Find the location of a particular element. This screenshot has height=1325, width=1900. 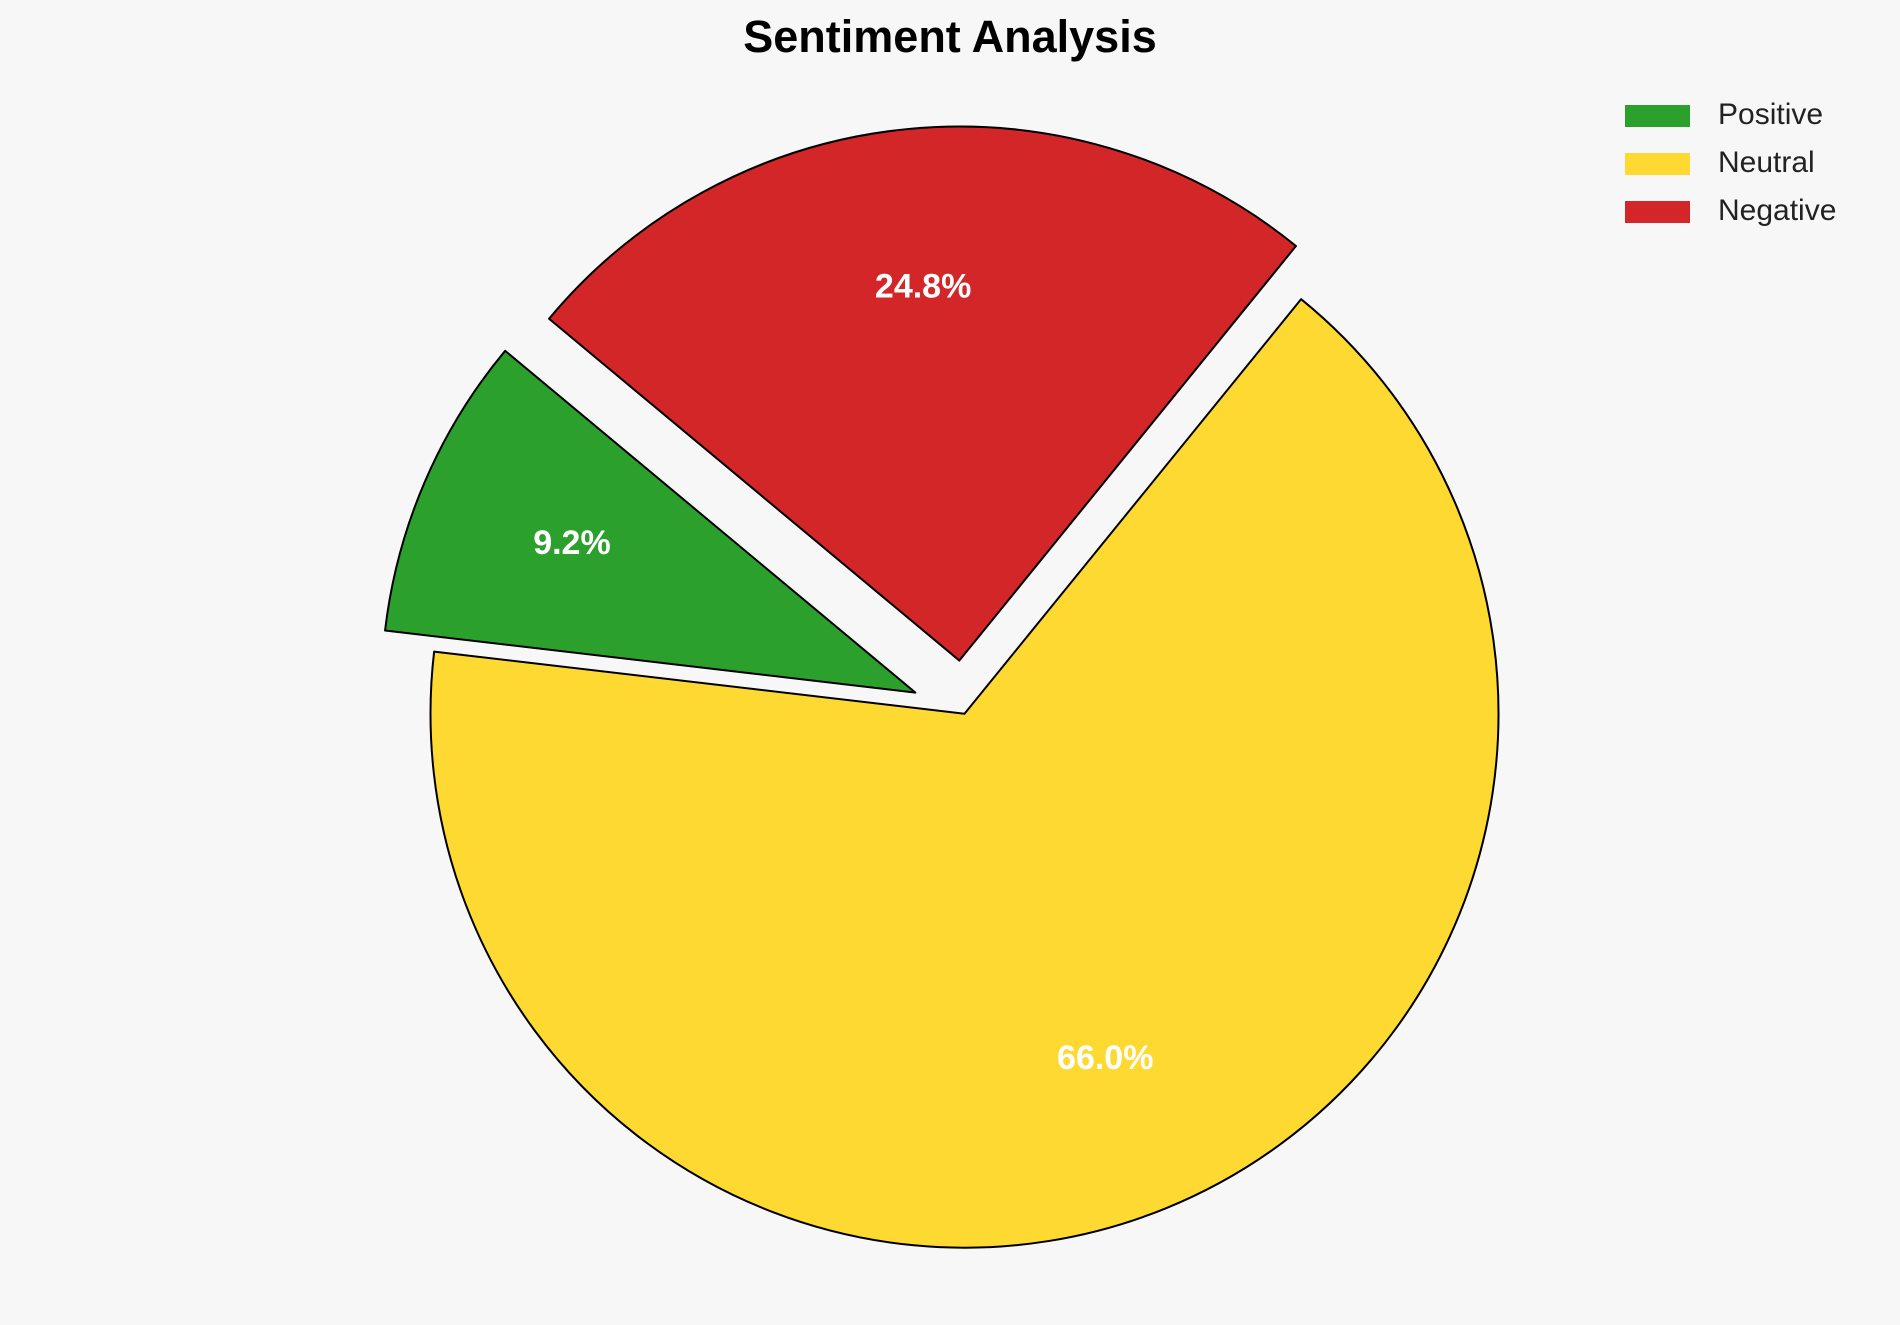

legend-label: Positive is located at coordinates (1770, 114).